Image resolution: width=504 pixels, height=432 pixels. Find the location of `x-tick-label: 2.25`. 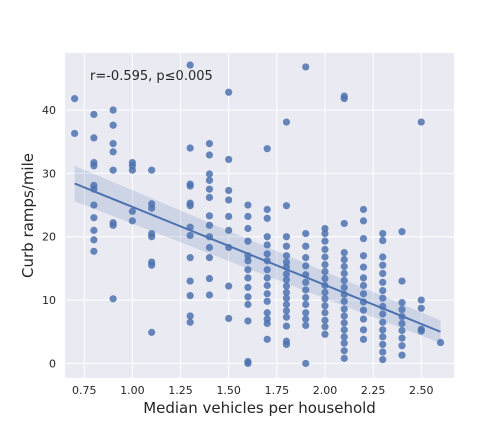

x-tick-label: 2.25 is located at coordinates (373, 390).